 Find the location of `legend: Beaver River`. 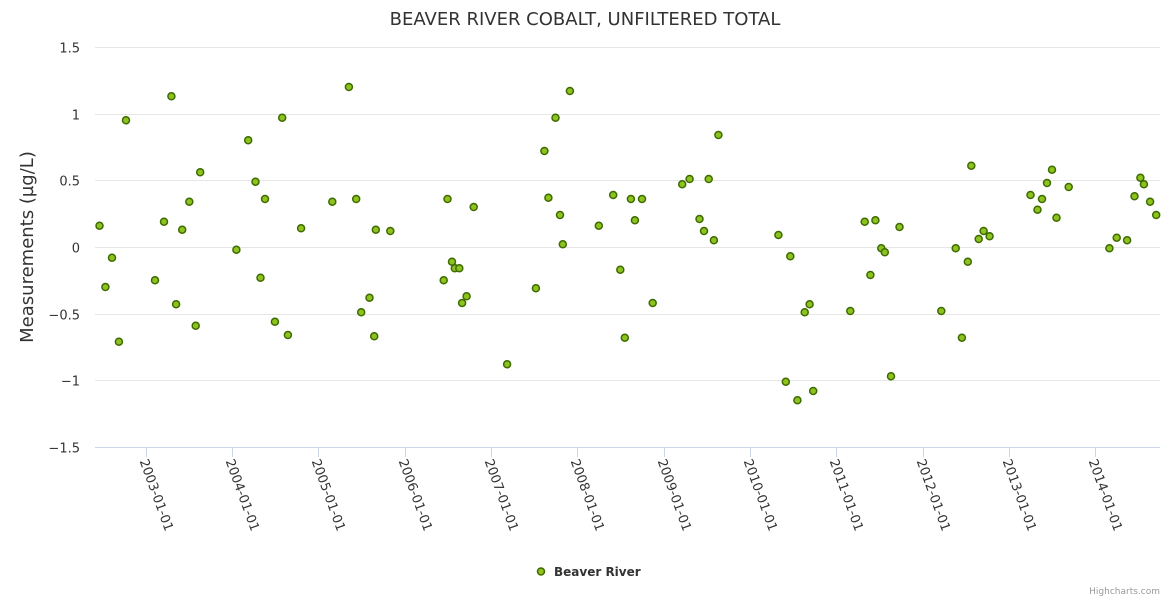

legend: Beaver River is located at coordinates (588, 572).